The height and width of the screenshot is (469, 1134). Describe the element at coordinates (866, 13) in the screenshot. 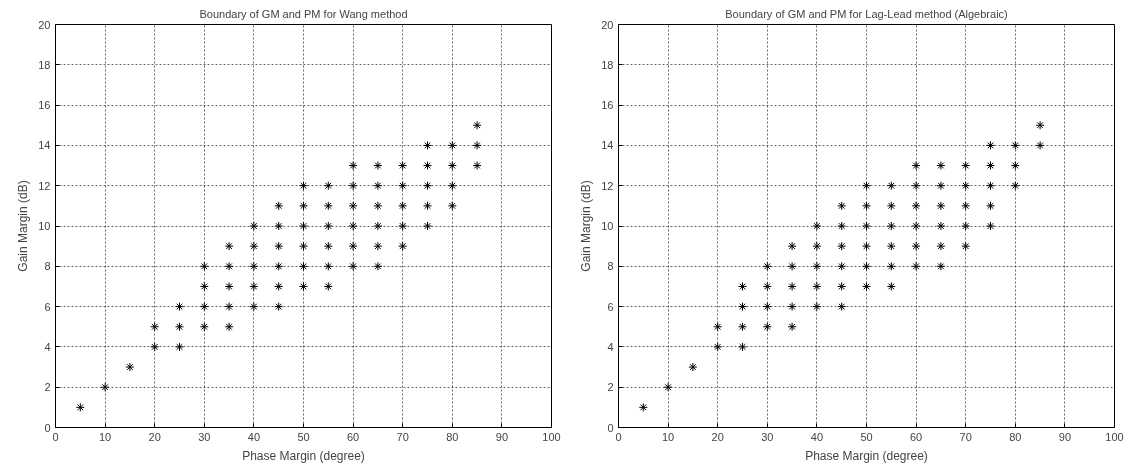

I see `chart-title: Boundary of GM and PM for Lag-Lead method (Algebraic)` at that location.